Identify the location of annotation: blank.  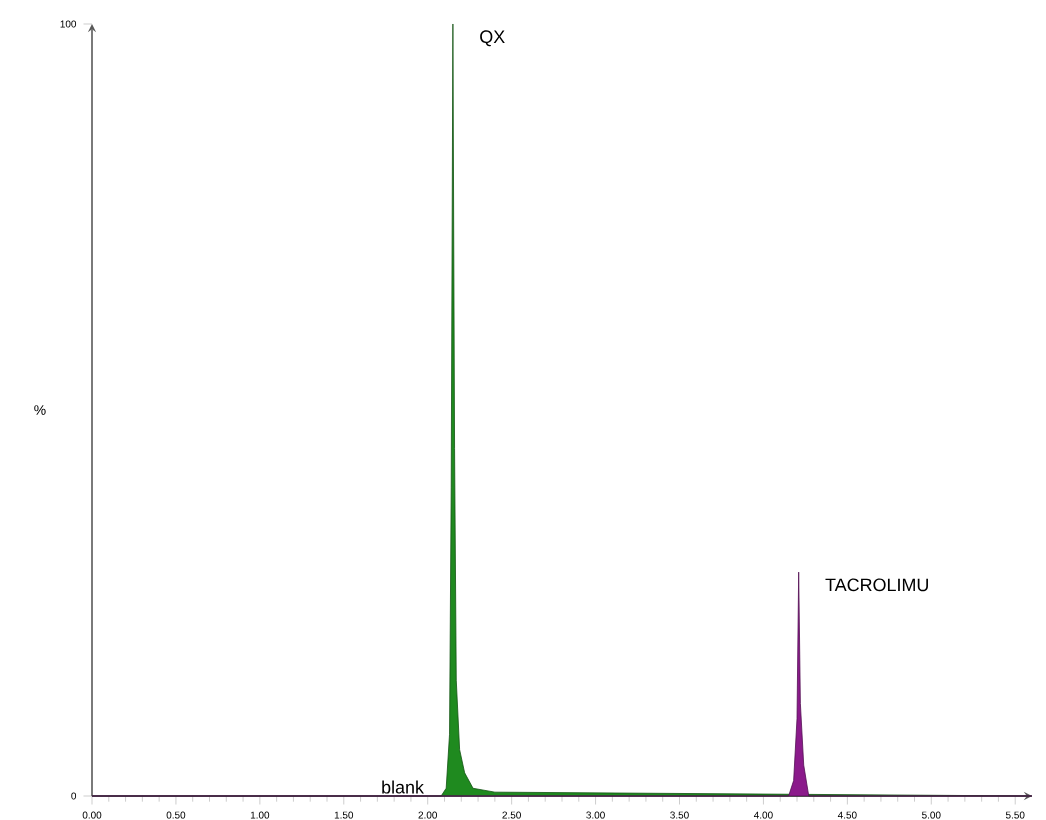
(403, 787).